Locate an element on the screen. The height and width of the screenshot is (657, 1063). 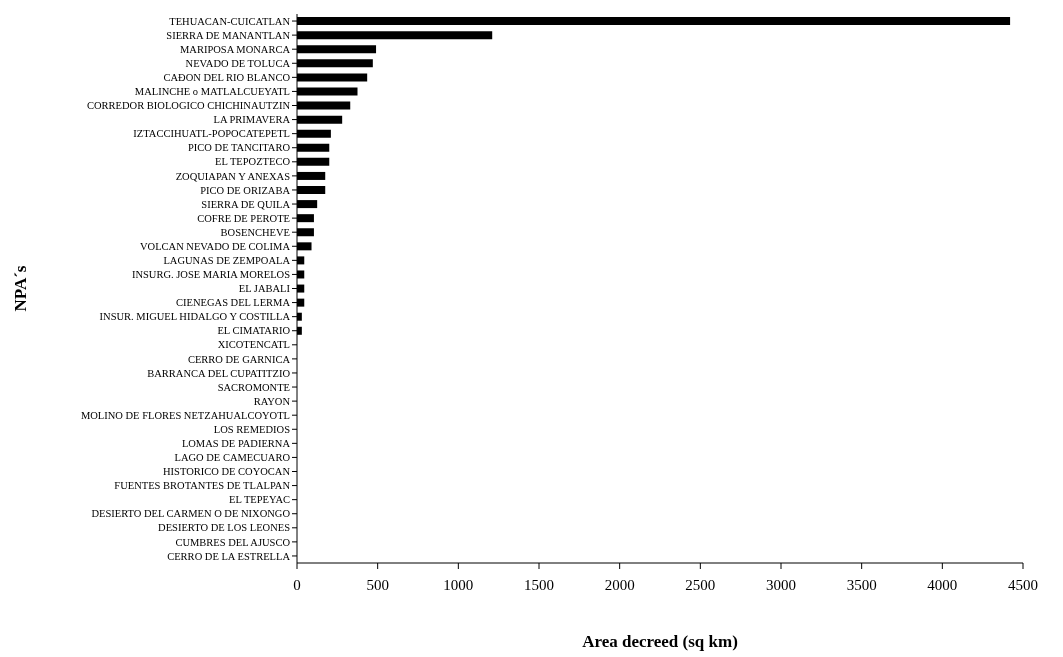
y-tick-label: EL TEPEYAC is located at coordinates (259, 500).